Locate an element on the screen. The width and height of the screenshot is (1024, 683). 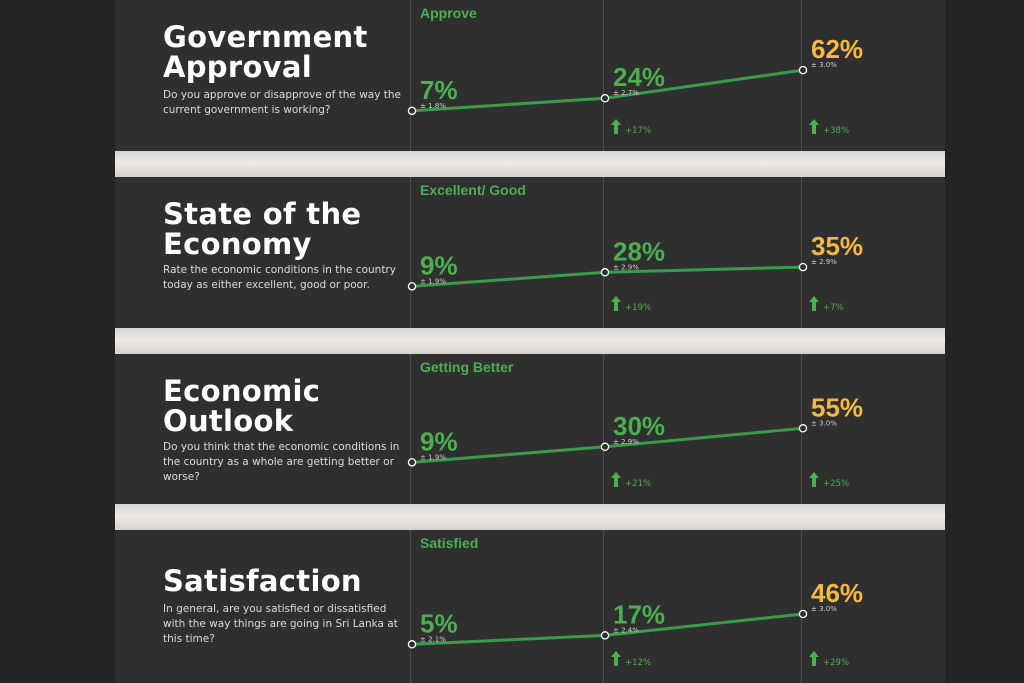
data-label: 24% is located at coordinates (639, 77).